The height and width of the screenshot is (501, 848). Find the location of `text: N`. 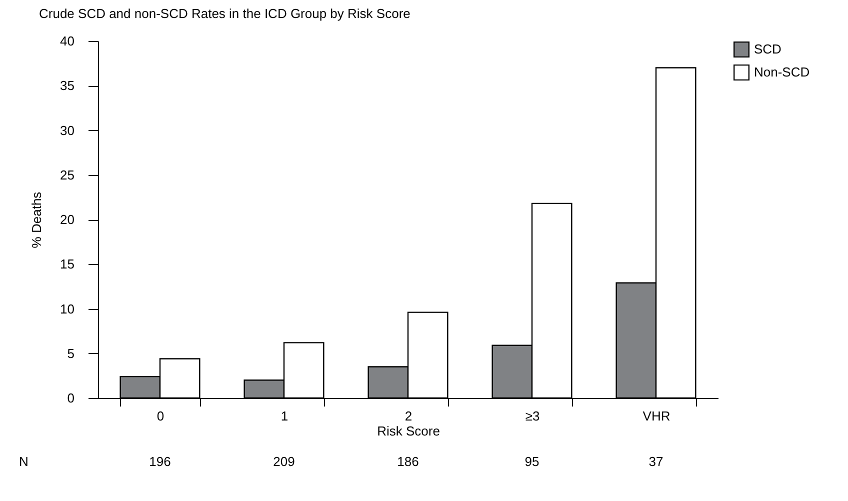

text: N is located at coordinates (23, 461).